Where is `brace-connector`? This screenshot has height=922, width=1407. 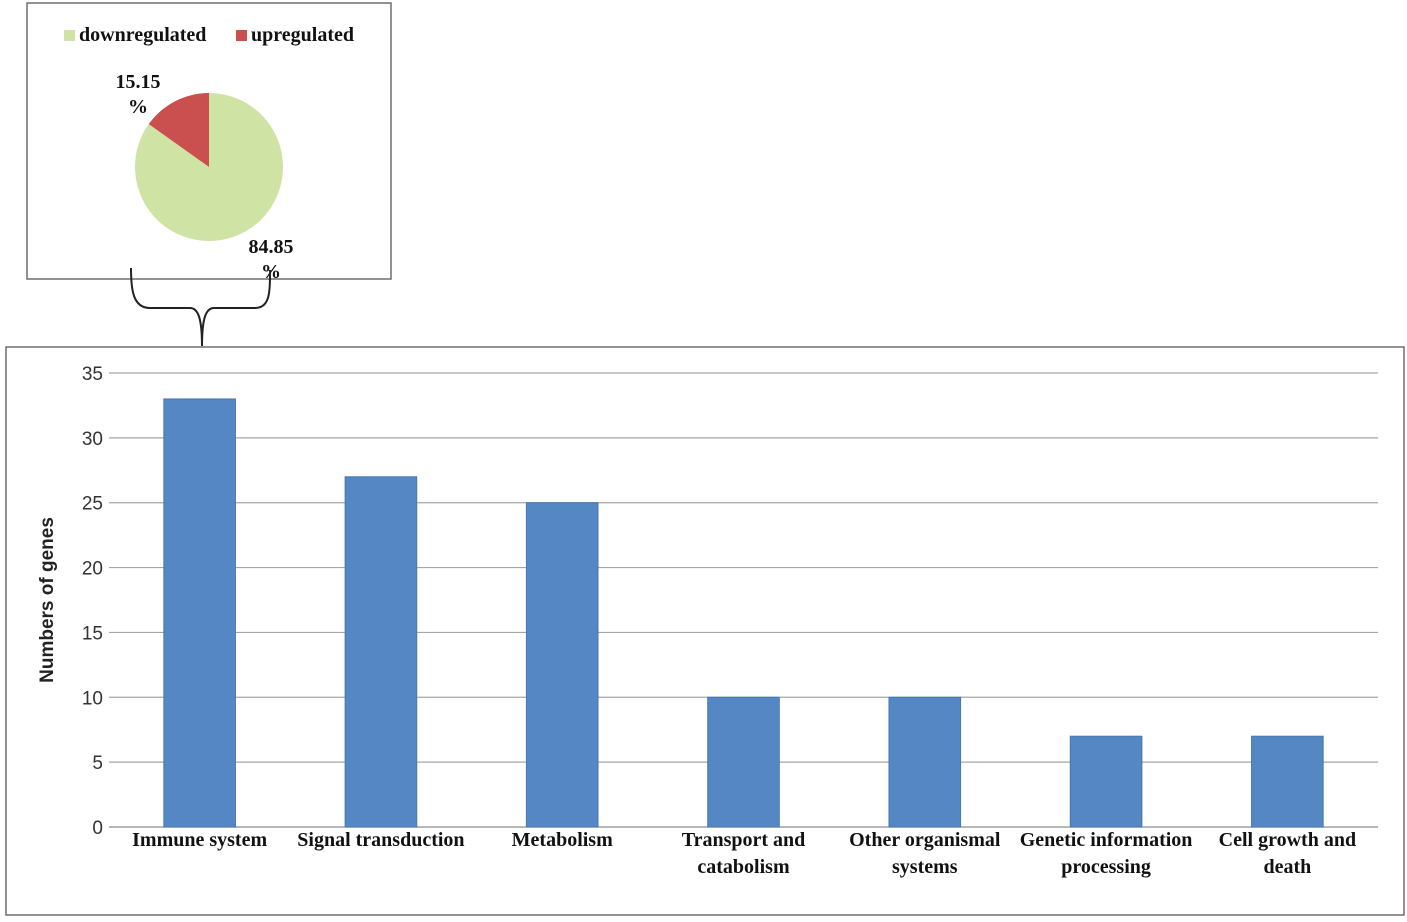 brace-connector is located at coordinates (200, 307).